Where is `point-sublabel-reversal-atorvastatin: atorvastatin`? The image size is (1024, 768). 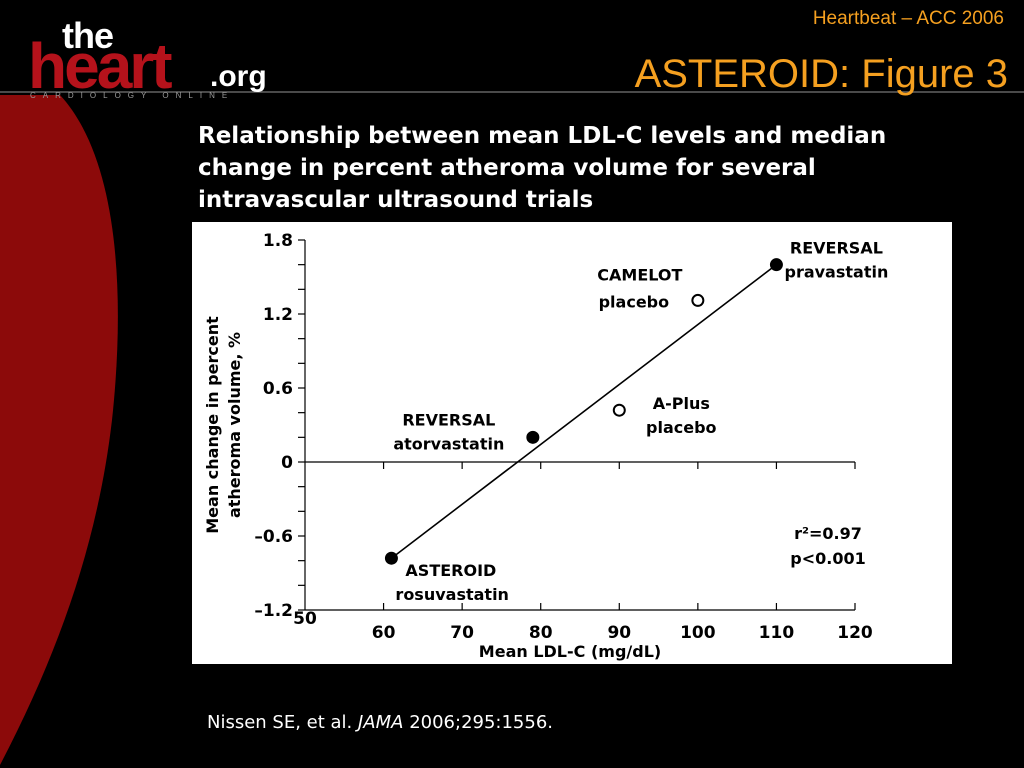 point-sublabel-reversal-atorvastatin: atorvastatin is located at coordinates (448, 443).